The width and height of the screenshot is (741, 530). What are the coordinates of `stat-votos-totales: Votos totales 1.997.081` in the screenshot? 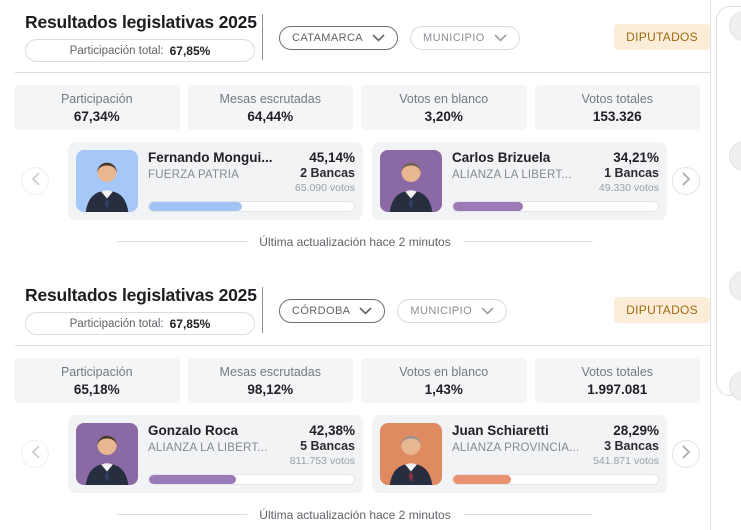 It's located at (617, 380).